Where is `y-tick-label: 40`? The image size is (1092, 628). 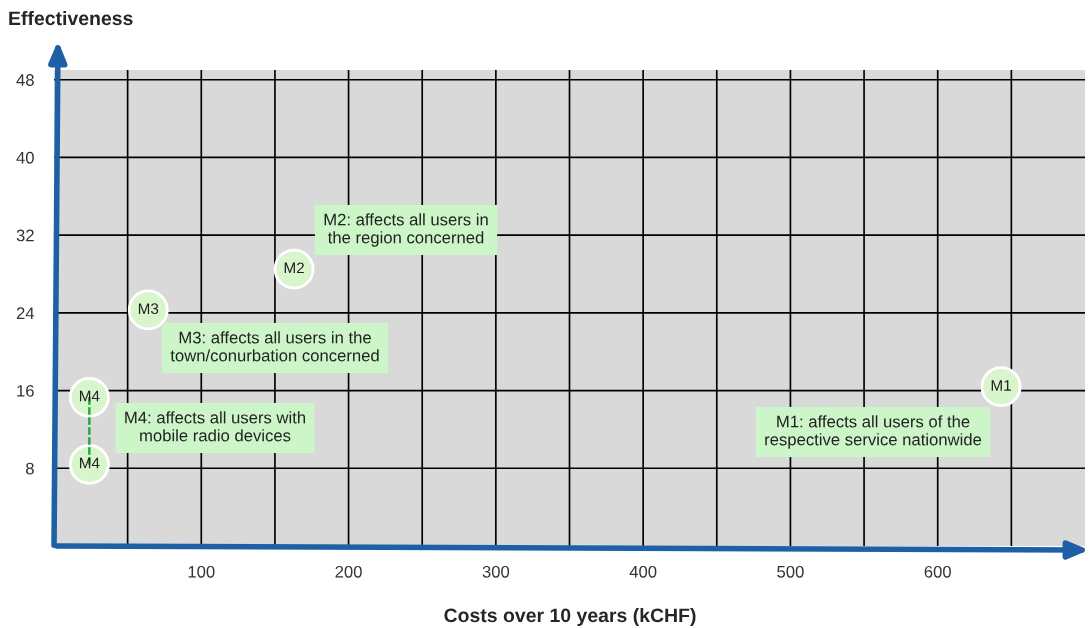
y-tick-label: 40 is located at coordinates (25, 157).